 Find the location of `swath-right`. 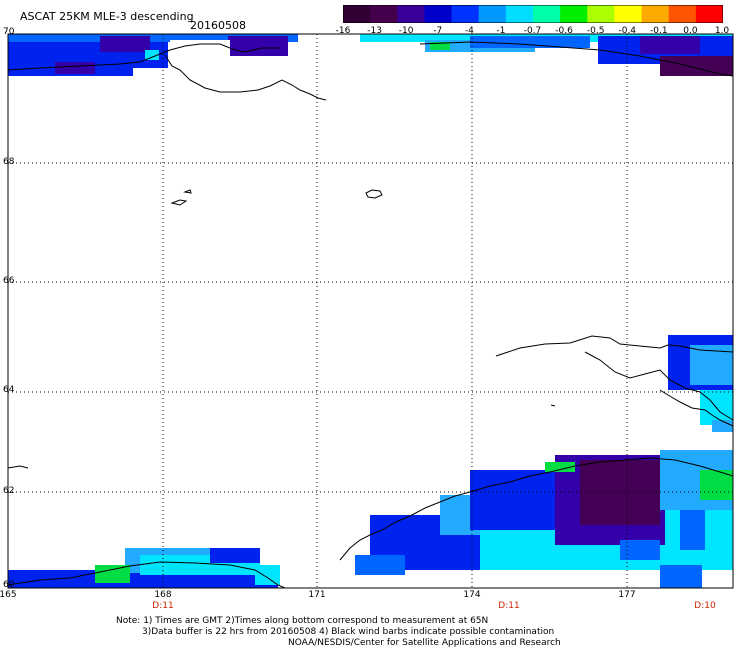

swath-right is located at coordinates (722, 426).